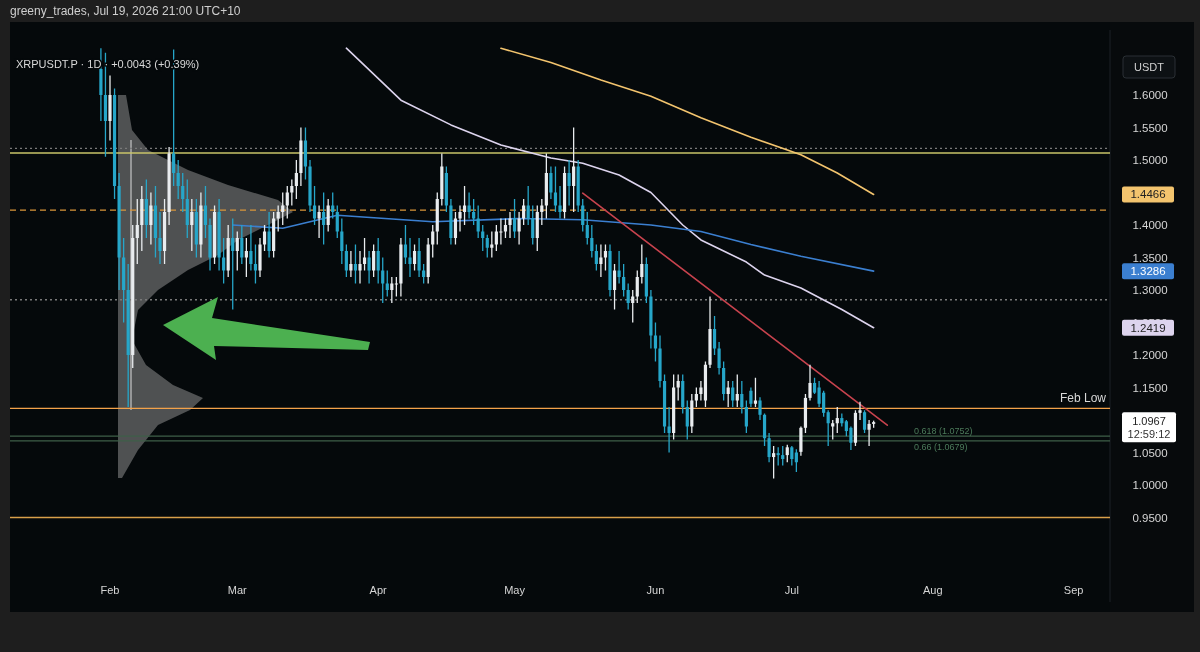 The width and height of the screenshot is (1200, 652). I want to click on text: 1.4466, so click(1148, 194).